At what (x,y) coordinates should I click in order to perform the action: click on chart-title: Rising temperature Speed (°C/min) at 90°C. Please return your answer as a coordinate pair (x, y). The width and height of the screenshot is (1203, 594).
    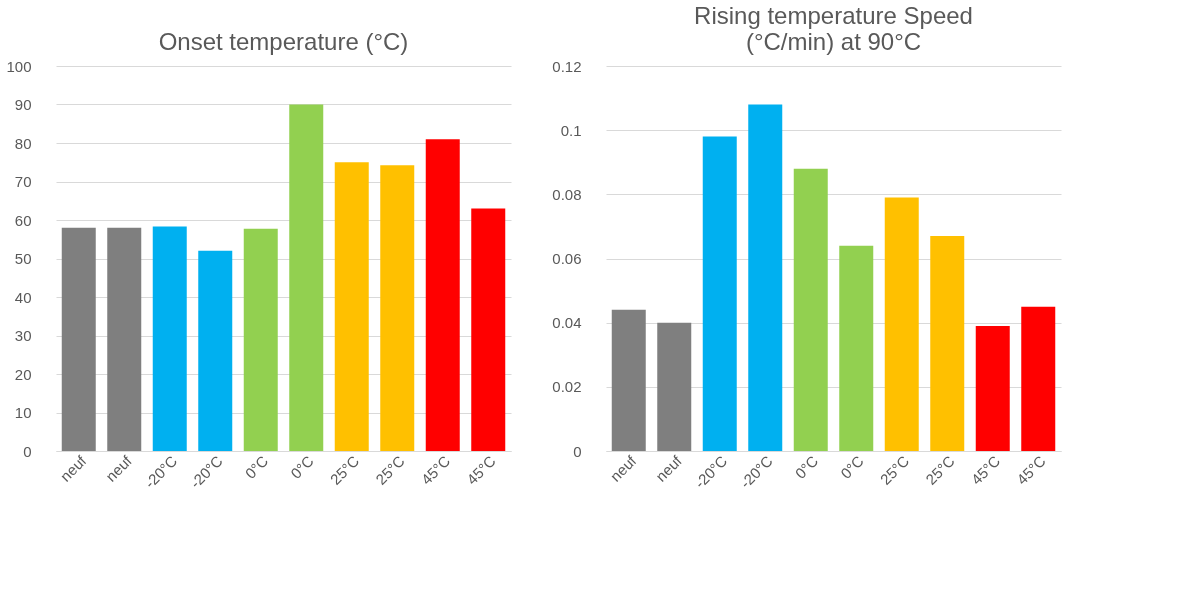
    Looking at the image, I should click on (833, 28).